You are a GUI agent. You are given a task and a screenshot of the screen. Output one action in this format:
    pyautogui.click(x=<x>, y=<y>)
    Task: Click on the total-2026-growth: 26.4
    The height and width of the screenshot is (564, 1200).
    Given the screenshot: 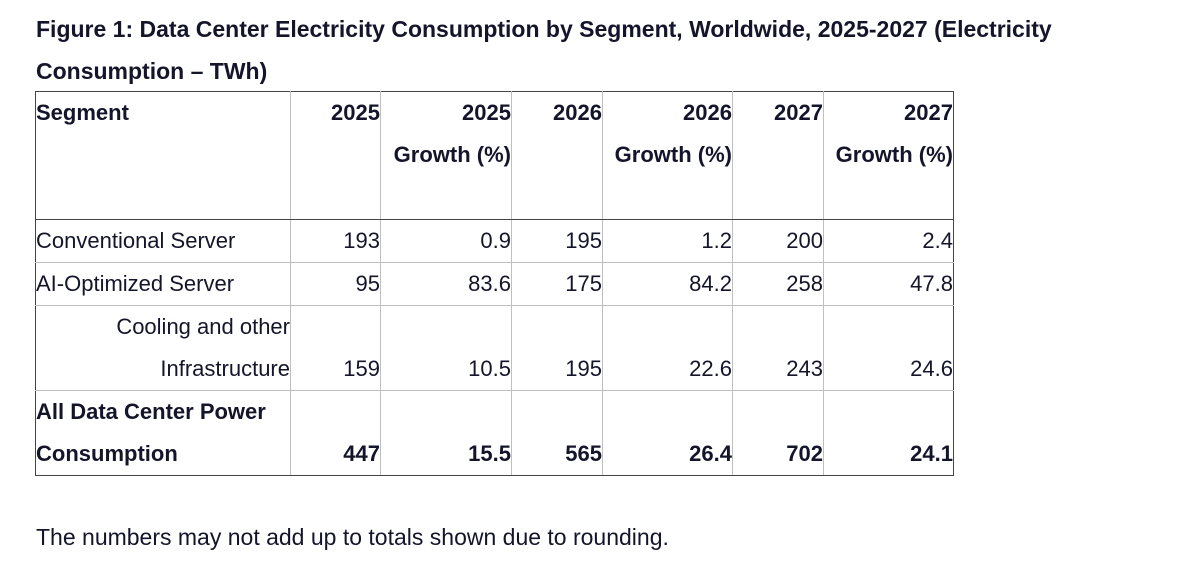 What is the action you would take?
    pyautogui.click(x=667, y=433)
    